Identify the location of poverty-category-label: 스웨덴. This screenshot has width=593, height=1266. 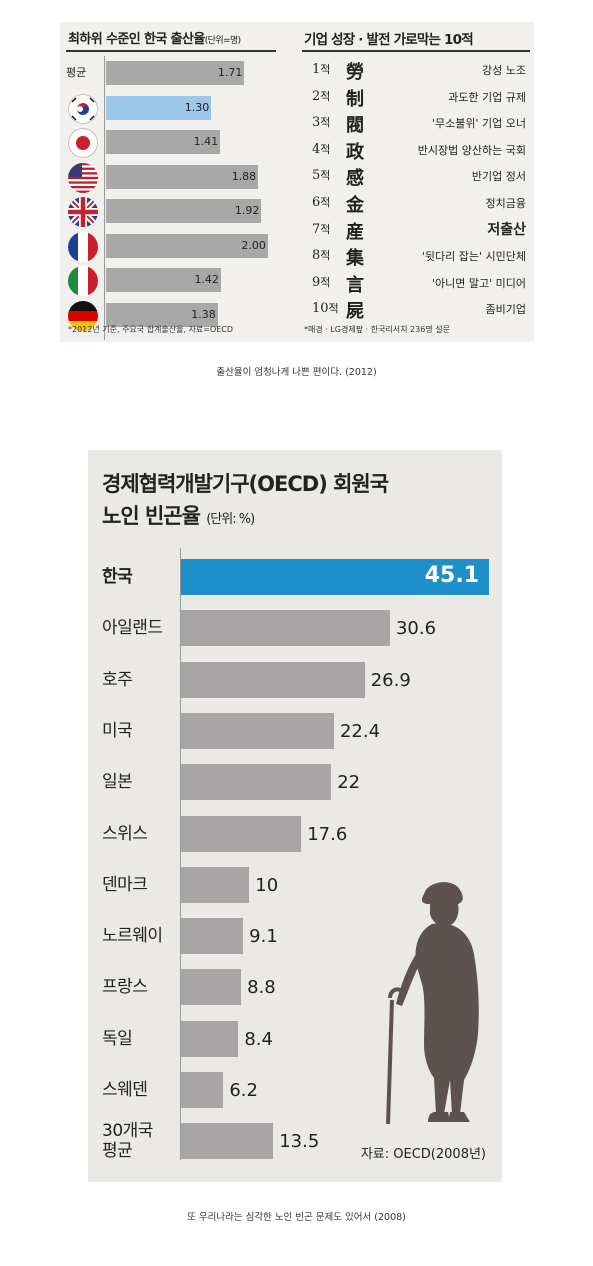
(125, 1090).